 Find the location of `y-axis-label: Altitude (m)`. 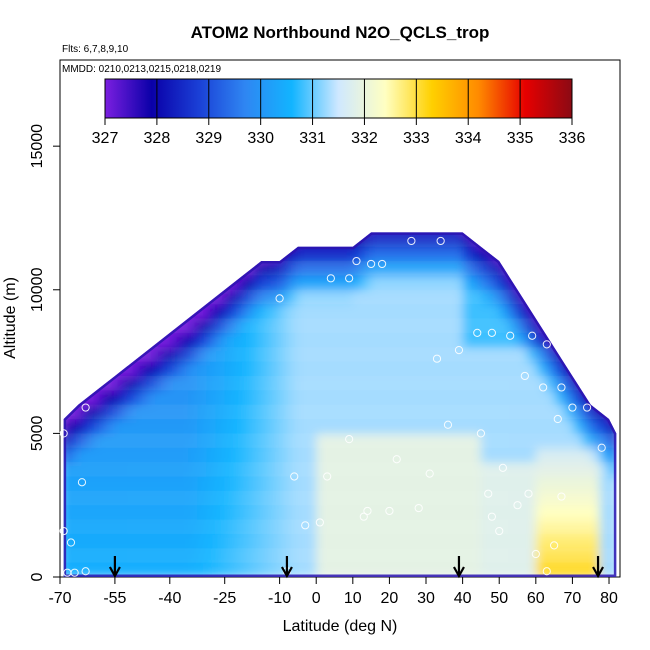

y-axis-label: Altitude (m) is located at coordinates (10, 318).